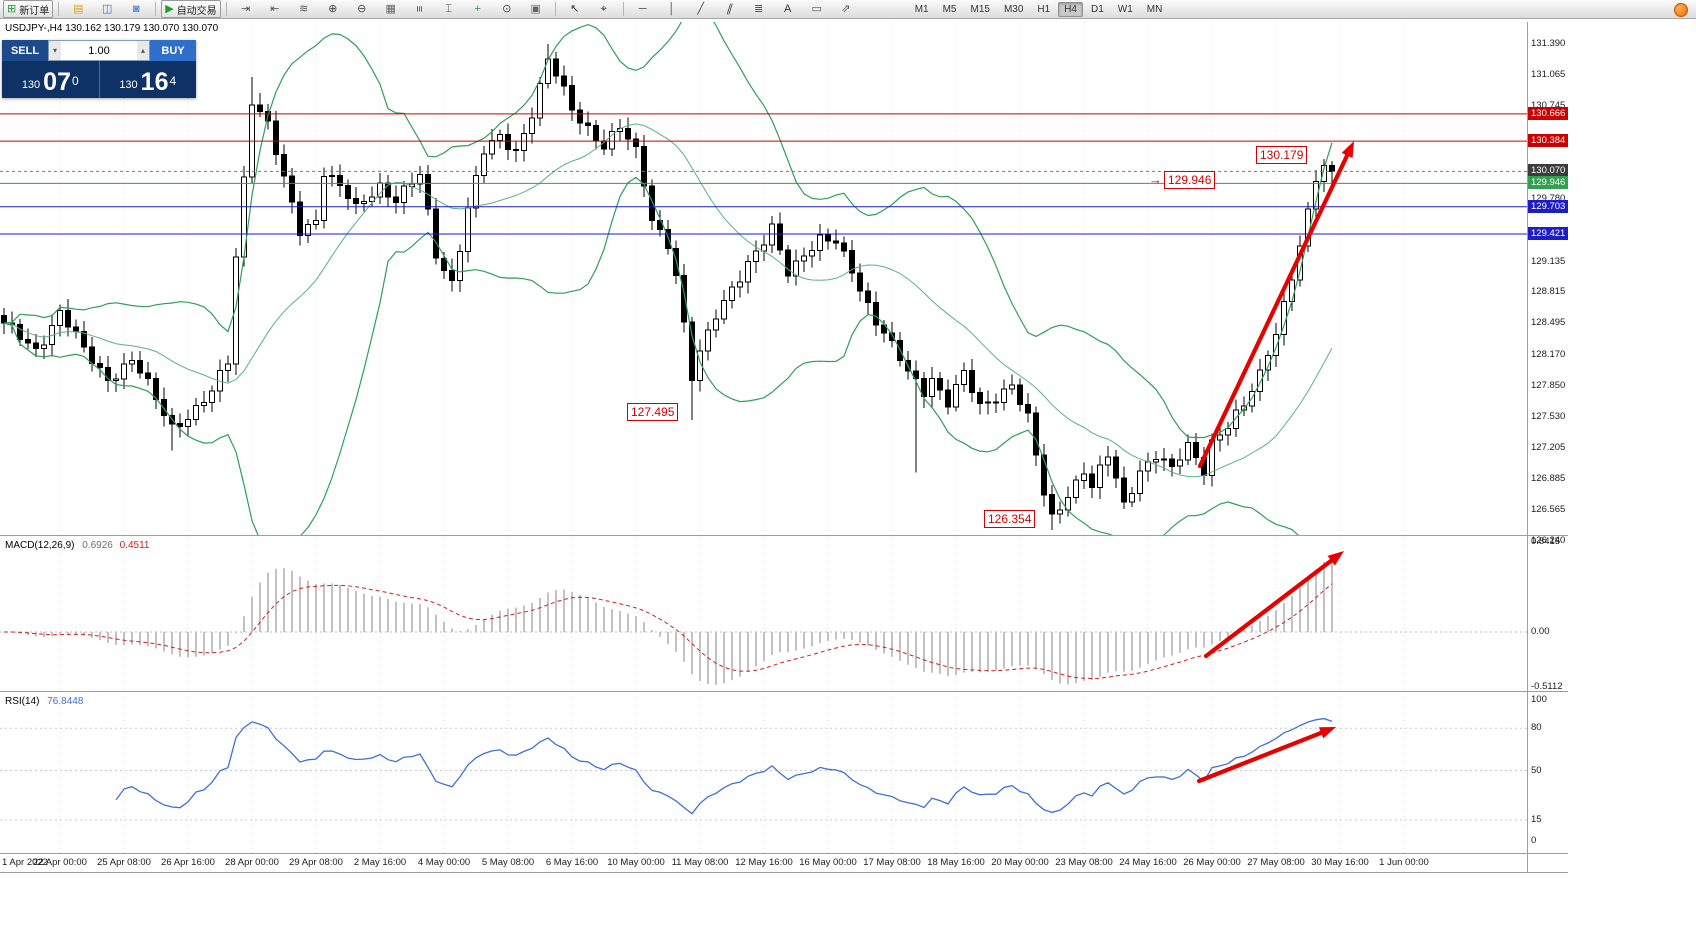 The image size is (1696, 941). Describe the element at coordinates (1536, 819) in the screenshot. I see `rsi-axis-label: 15` at that location.